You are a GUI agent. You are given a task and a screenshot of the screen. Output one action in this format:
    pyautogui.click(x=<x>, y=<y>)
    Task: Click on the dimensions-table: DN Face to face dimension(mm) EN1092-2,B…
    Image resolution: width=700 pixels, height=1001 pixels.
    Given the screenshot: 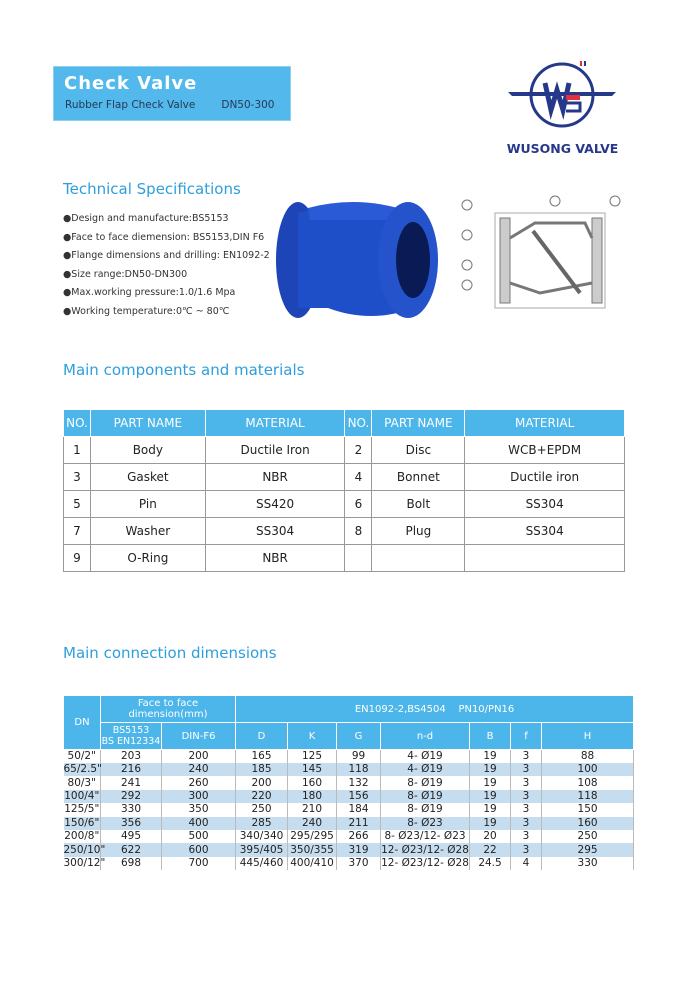 What is the action you would take?
    pyautogui.click(x=349, y=783)
    